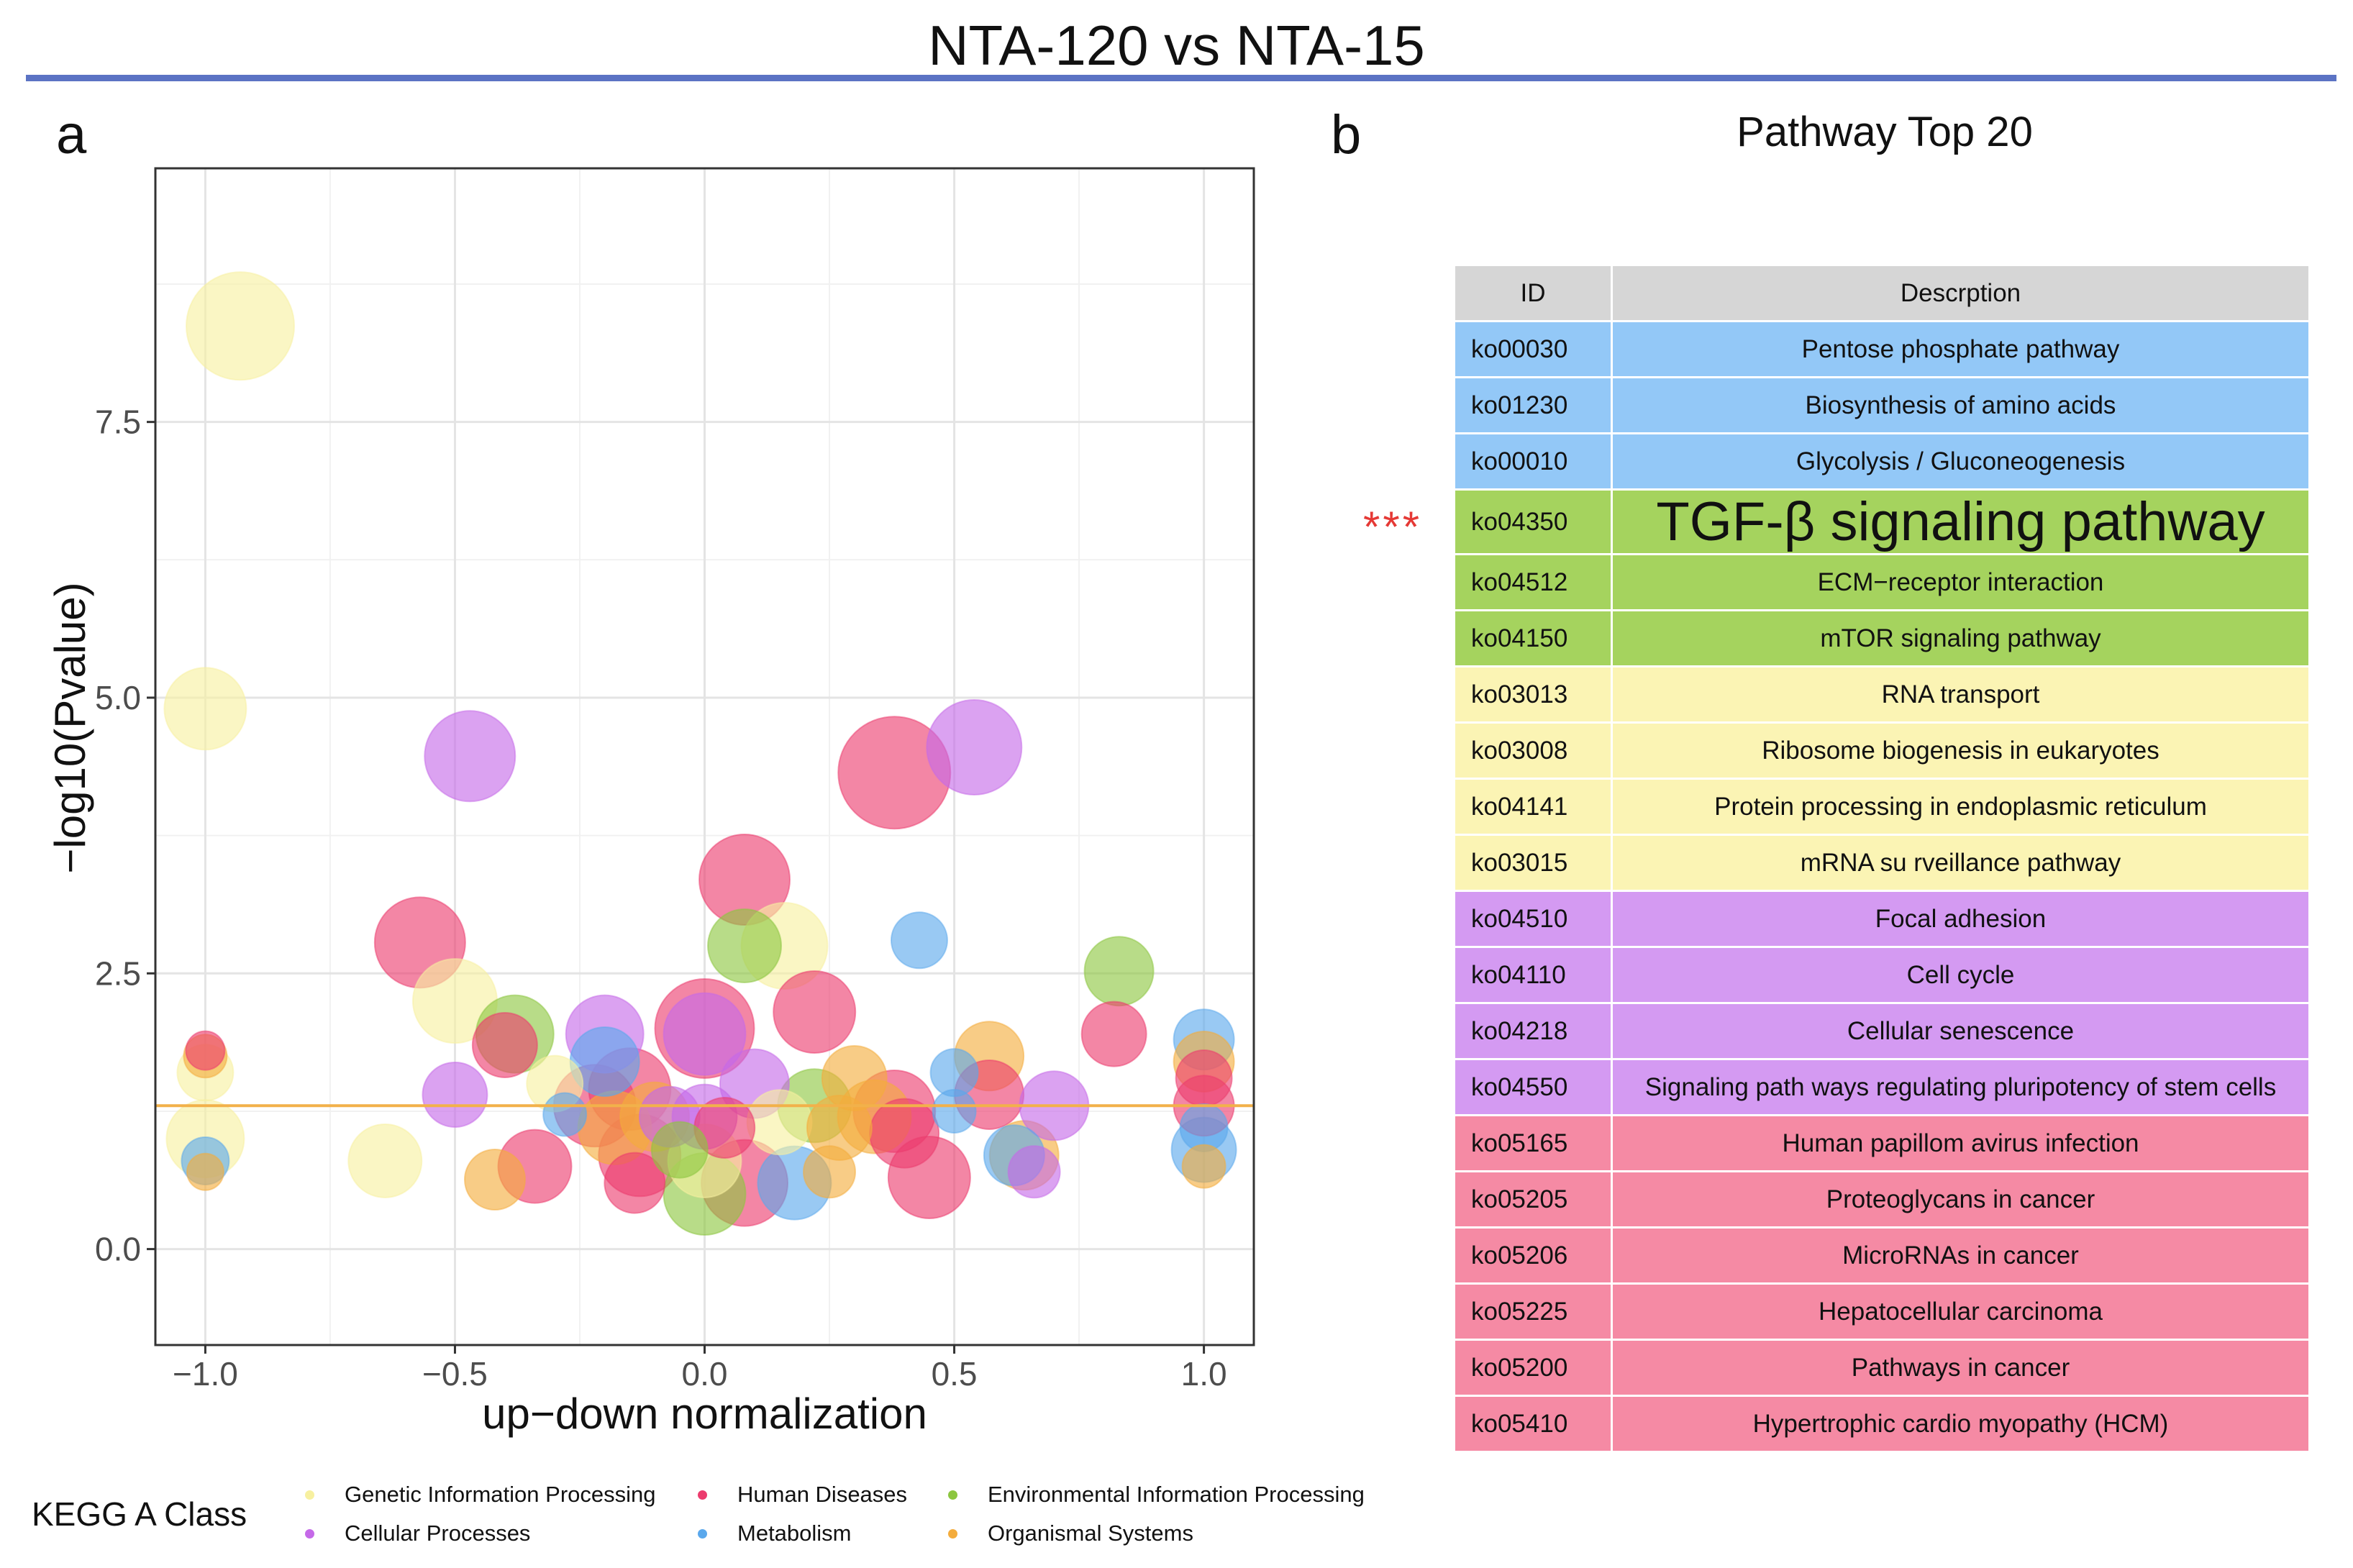  What do you see at coordinates (1533, 695) in the screenshot?
I see `pathway-id: ko03013` at bounding box center [1533, 695].